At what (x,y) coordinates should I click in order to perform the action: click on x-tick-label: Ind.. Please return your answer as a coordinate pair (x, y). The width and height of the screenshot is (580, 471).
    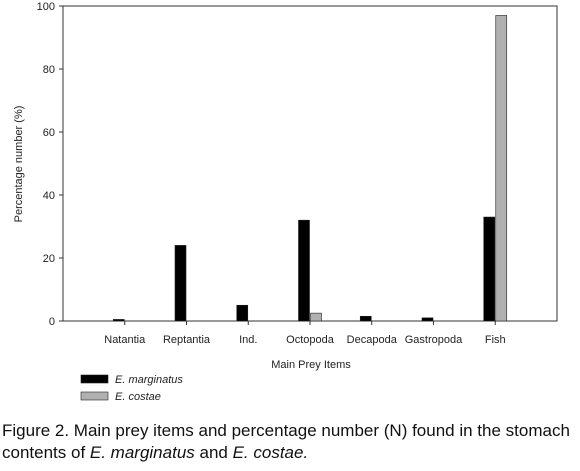
    Looking at the image, I should click on (248, 340).